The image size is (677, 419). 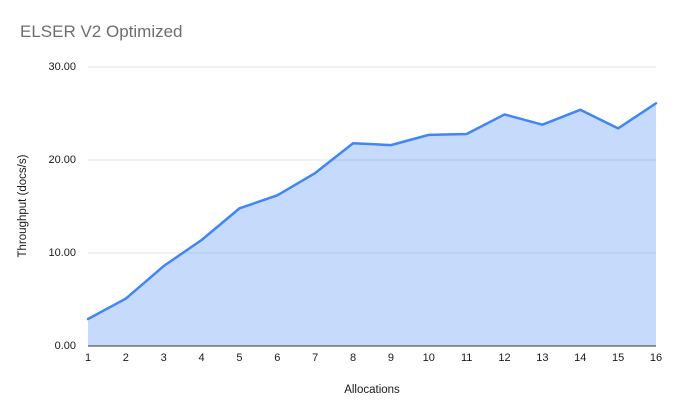 I want to click on y-axis-title: Throughput (docs/s), so click(x=23, y=206).